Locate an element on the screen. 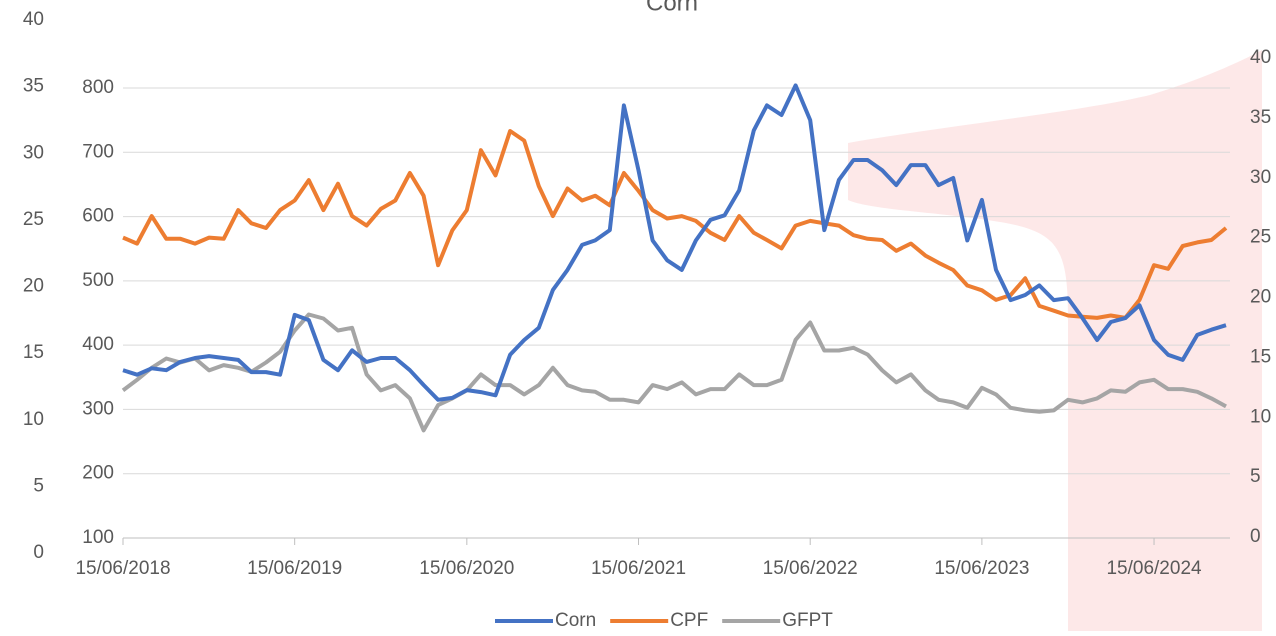 Image resolution: width=1276 pixels, height=636 pixels. y2-tick-label: 10 is located at coordinates (1260, 416).